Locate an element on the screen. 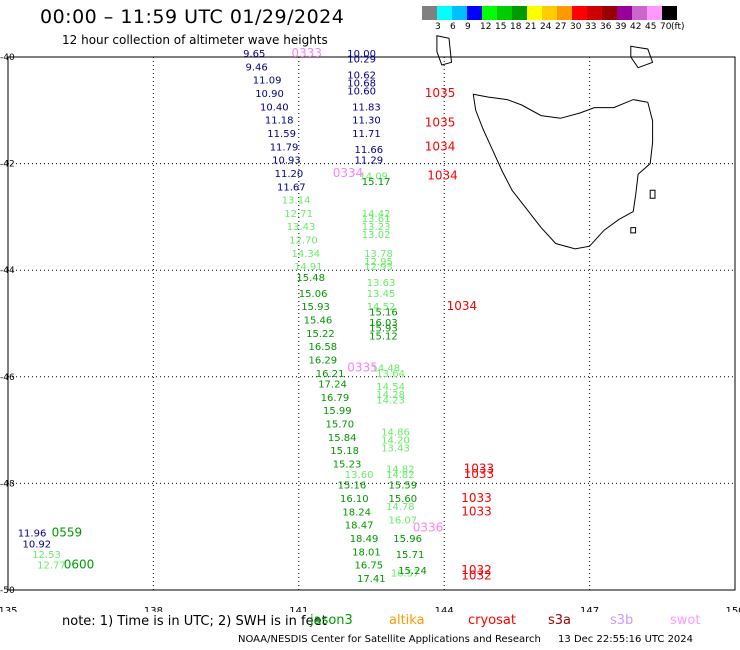 The width and height of the screenshot is (740, 650). wave-height-reading: 12.71 is located at coordinates (298, 214).